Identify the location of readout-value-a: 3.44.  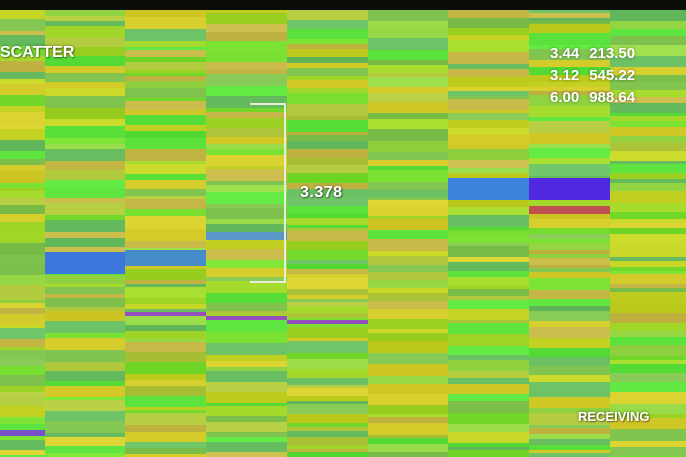
(565, 53).